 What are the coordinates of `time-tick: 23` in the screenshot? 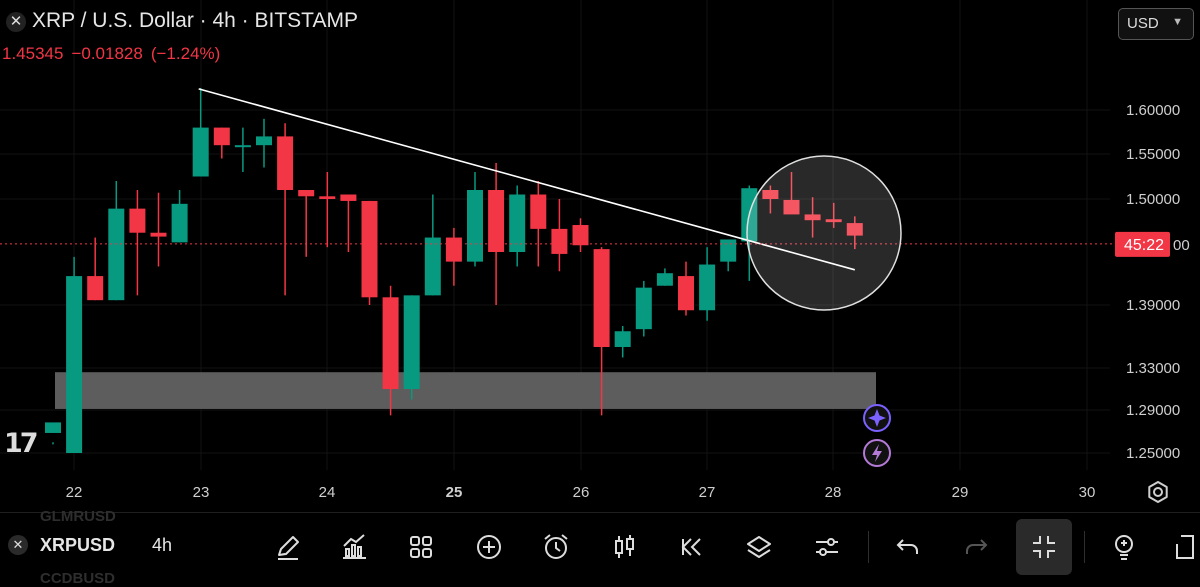 It's located at (201, 492).